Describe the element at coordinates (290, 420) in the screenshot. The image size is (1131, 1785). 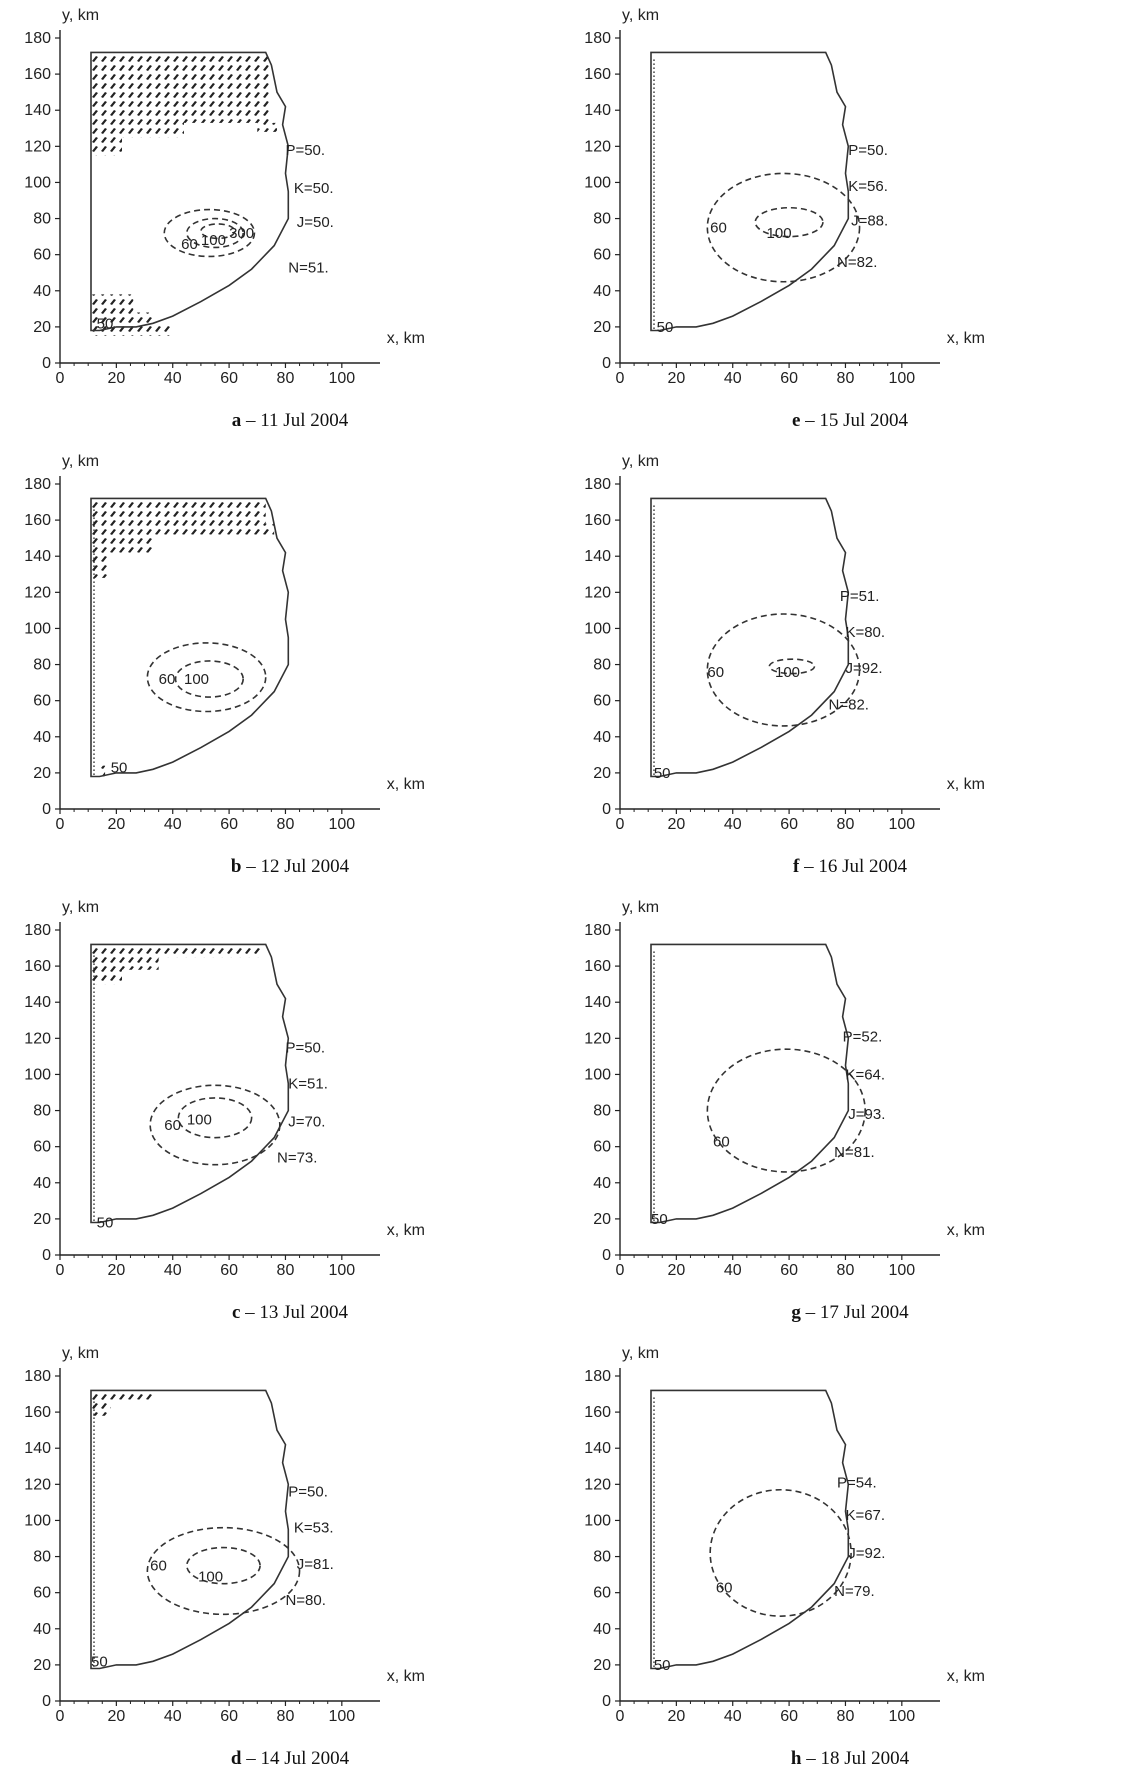
I see `panel-a-caption: a – 11 Jul 2004` at that location.